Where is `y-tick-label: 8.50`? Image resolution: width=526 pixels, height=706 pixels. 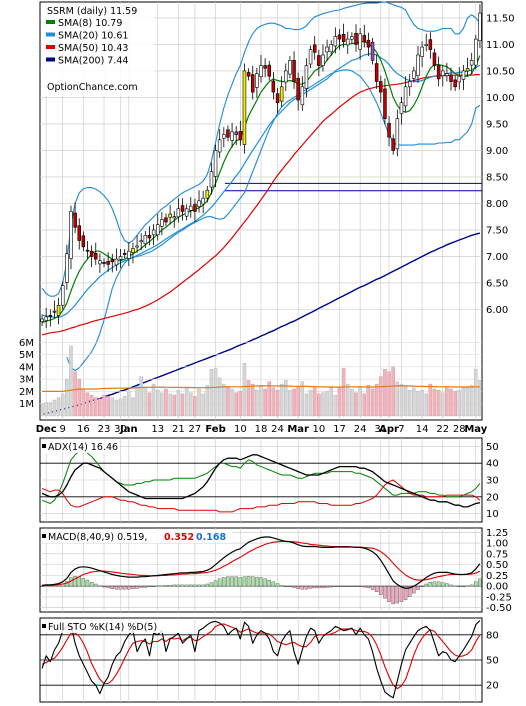 y-tick-label: 8.50 is located at coordinates (497, 177).